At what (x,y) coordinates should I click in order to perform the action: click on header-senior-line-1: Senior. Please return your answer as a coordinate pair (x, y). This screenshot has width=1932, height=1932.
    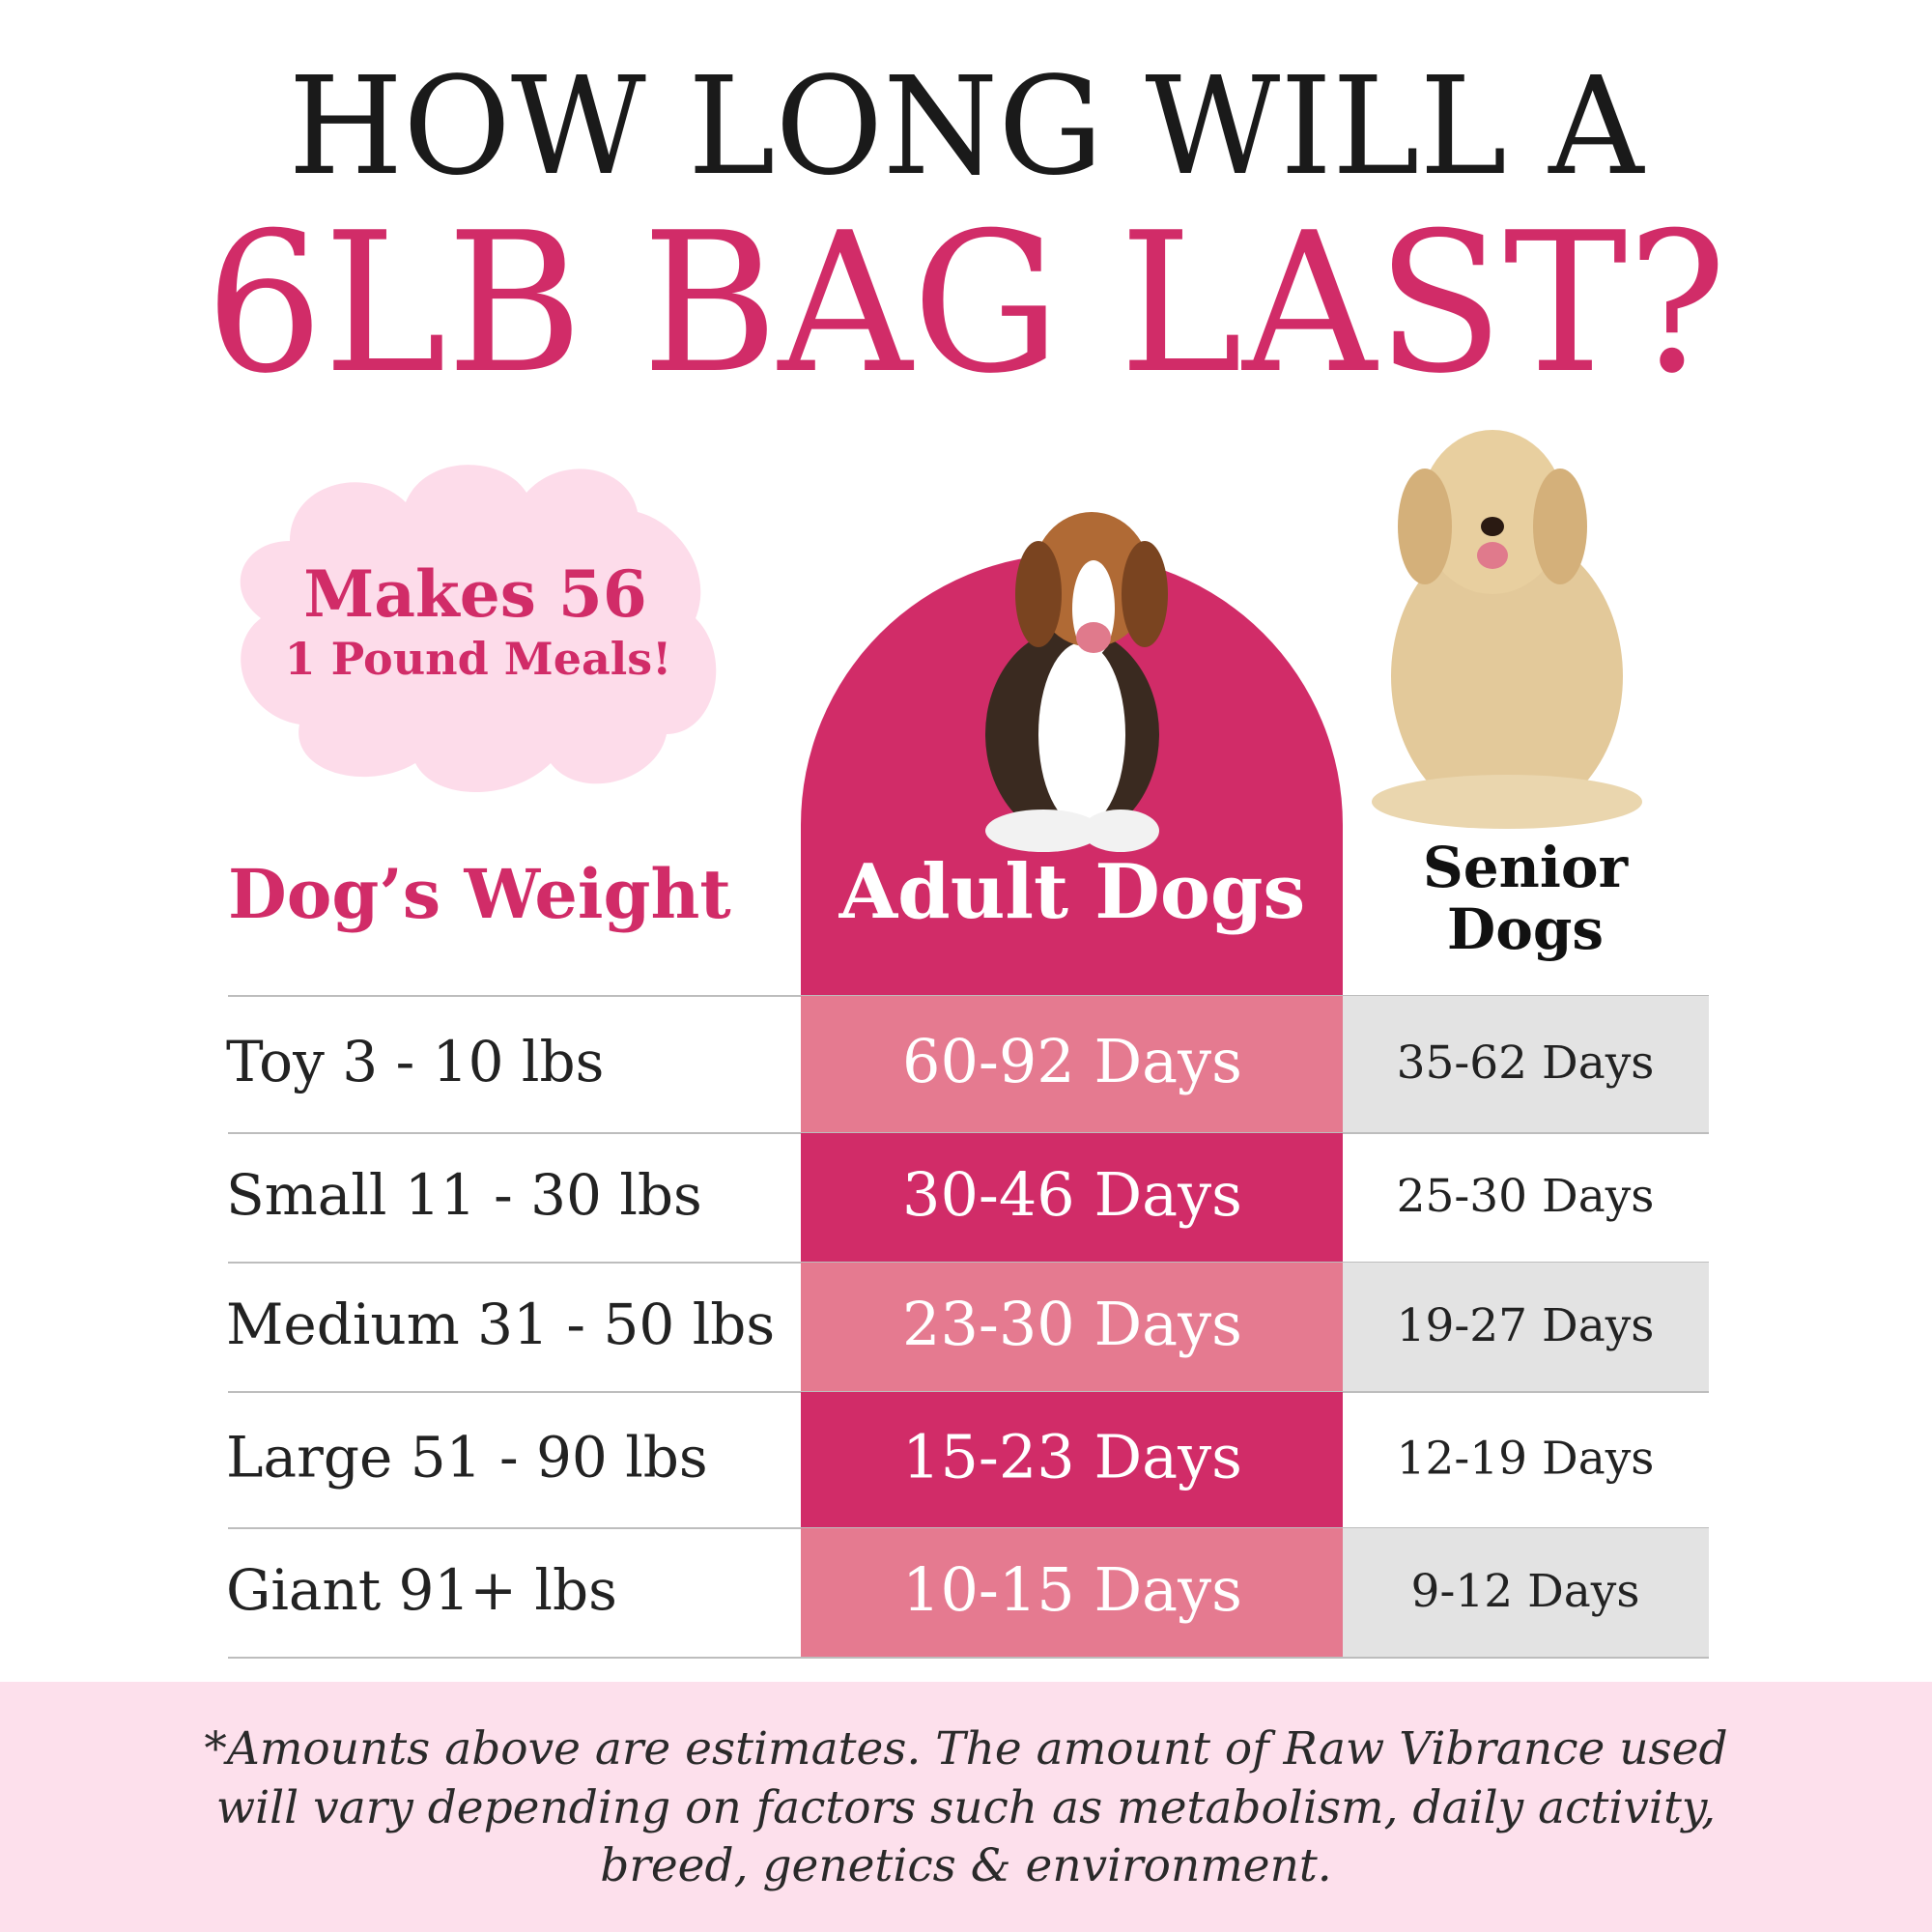
    Looking at the image, I should click on (1526, 867).